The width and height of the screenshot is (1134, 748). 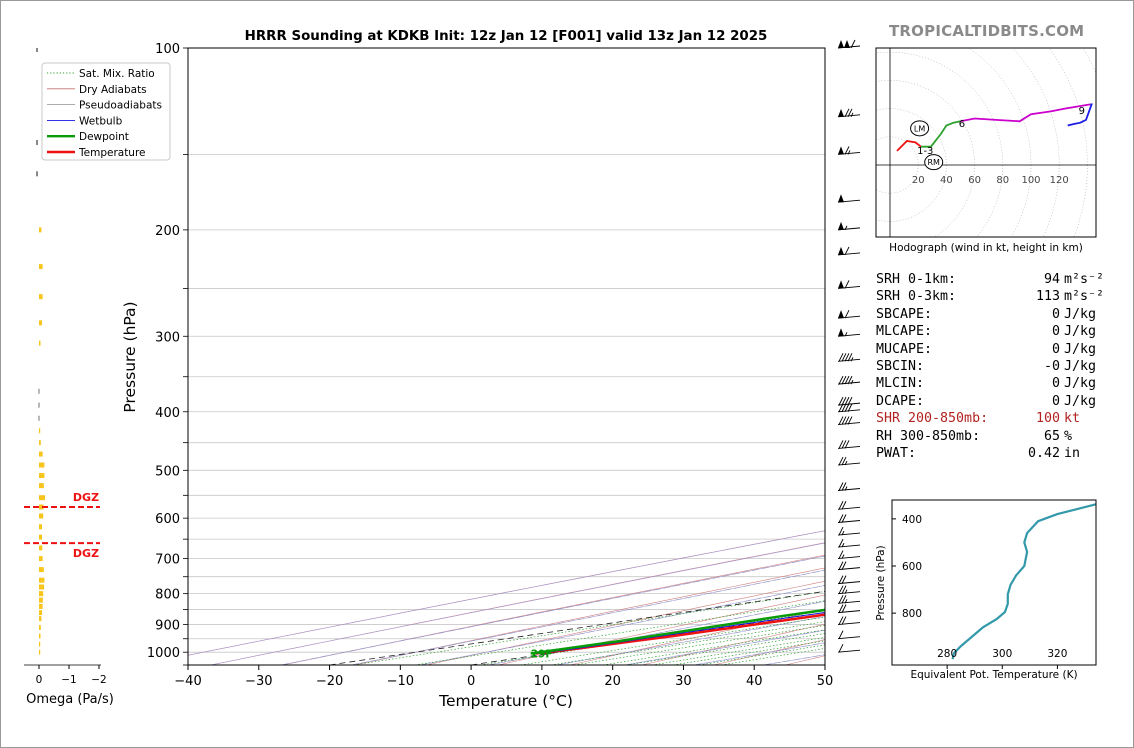 I want to click on theta-e-frame, so click(x=994, y=582).